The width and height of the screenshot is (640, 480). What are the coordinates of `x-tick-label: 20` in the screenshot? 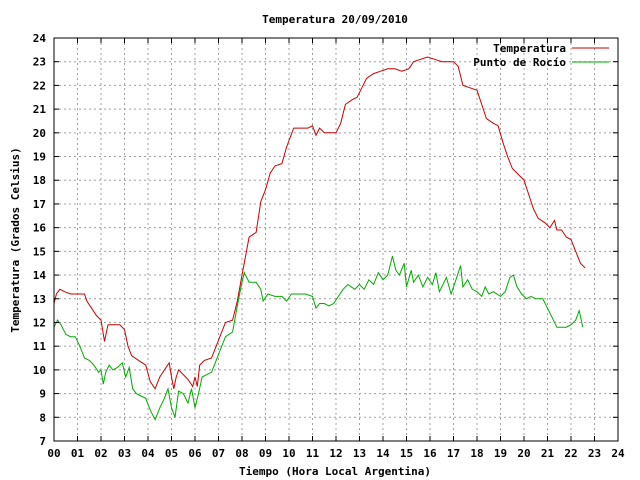 It's located at (523, 453).